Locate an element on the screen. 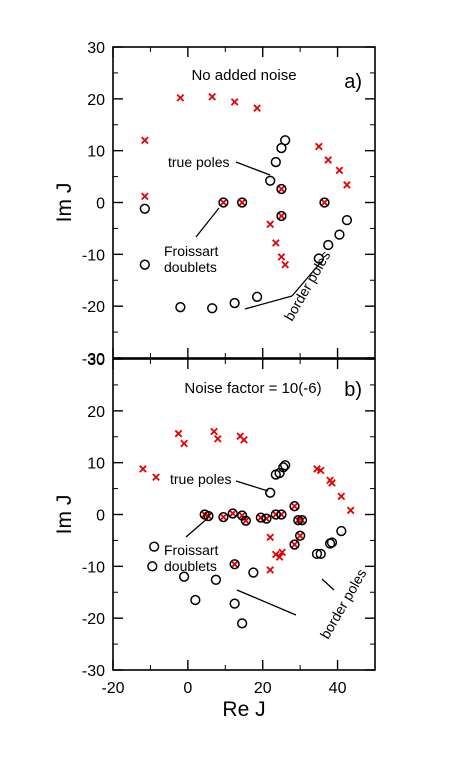  annotation-true-poles: true poles is located at coordinates (198, 162).